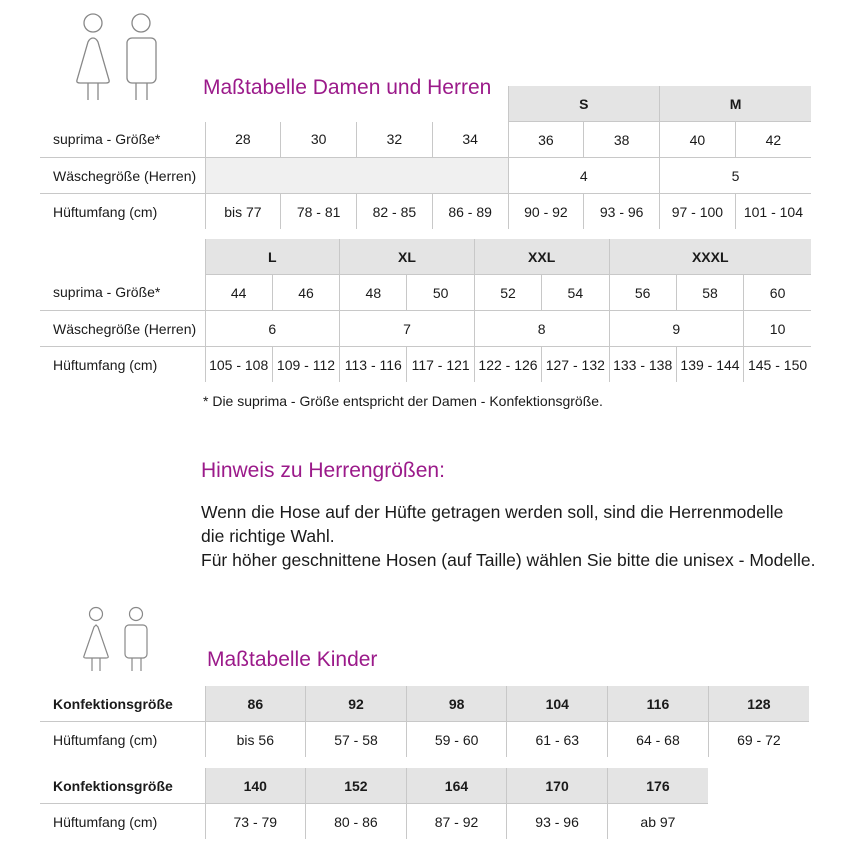 Image resolution: width=850 pixels, height=850 pixels. Describe the element at coordinates (394, 211) in the screenshot. I see `table-cell: 82 - 85` at that location.